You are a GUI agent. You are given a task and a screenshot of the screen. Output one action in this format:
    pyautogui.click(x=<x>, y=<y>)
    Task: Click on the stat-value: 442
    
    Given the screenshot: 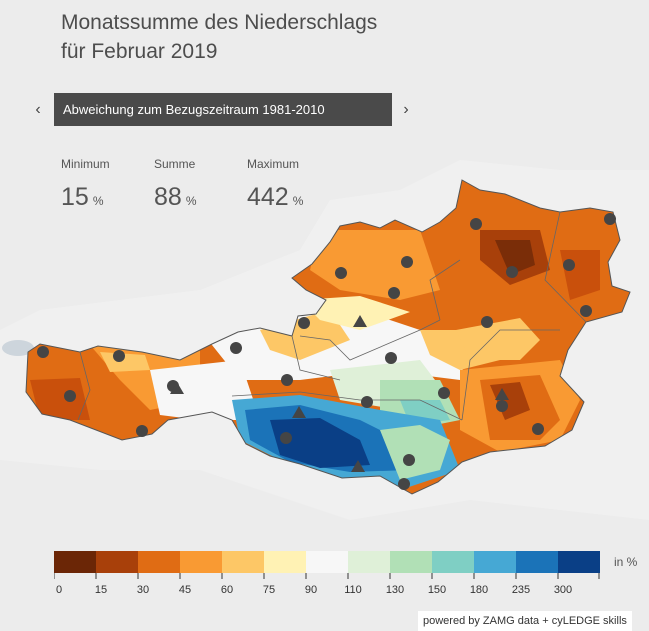 What is the action you would take?
    pyautogui.click(x=268, y=197)
    